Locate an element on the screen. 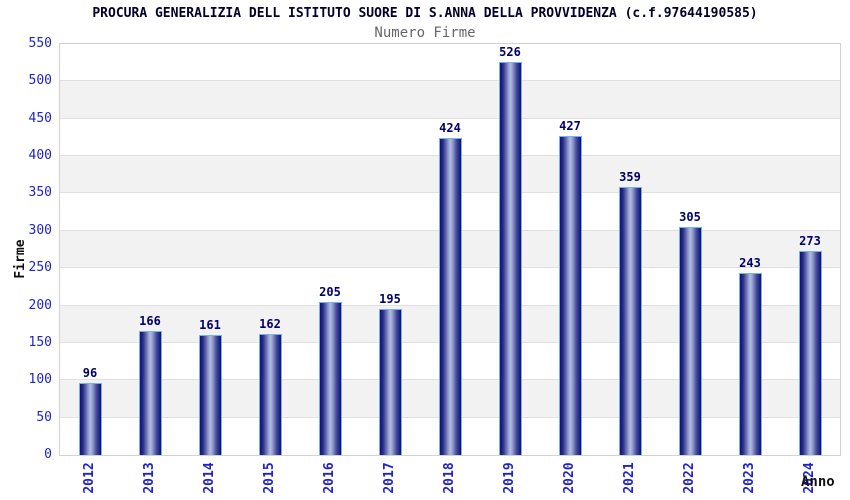 The image size is (850, 500). y-tick-450: 450 is located at coordinates (40, 118).